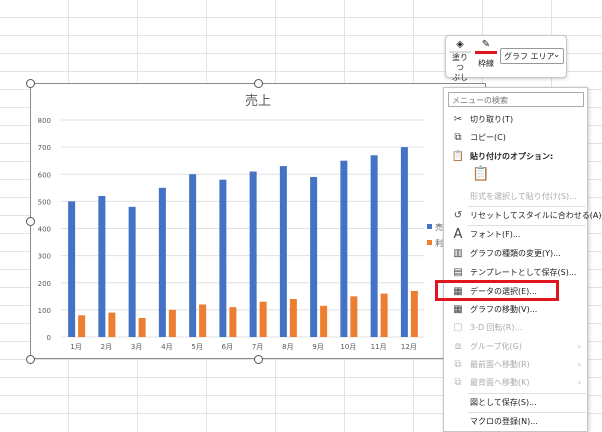  What do you see at coordinates (49, 338) in the screenshot?
I see `y-tick-label: 0` at bounding box center [49, 338].